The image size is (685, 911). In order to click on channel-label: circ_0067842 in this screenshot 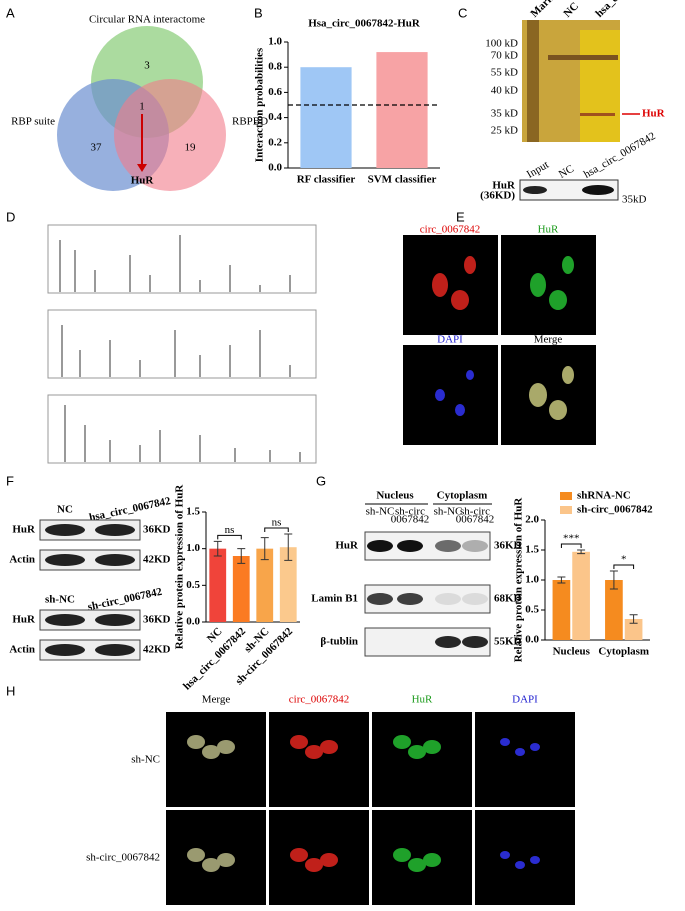, I will do `click(450, 230)`.